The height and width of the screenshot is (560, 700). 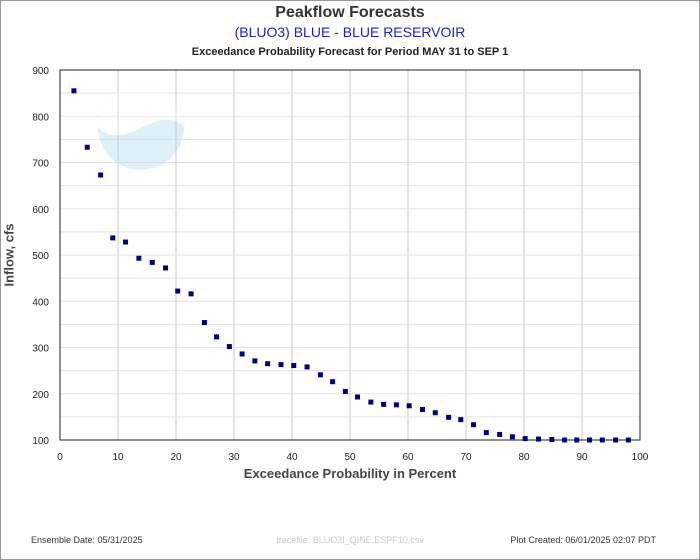 What do you see at coordinates (40, 349) in the screenshot?
I see `y-tick-label: 300` at bounding box center [40, 349].